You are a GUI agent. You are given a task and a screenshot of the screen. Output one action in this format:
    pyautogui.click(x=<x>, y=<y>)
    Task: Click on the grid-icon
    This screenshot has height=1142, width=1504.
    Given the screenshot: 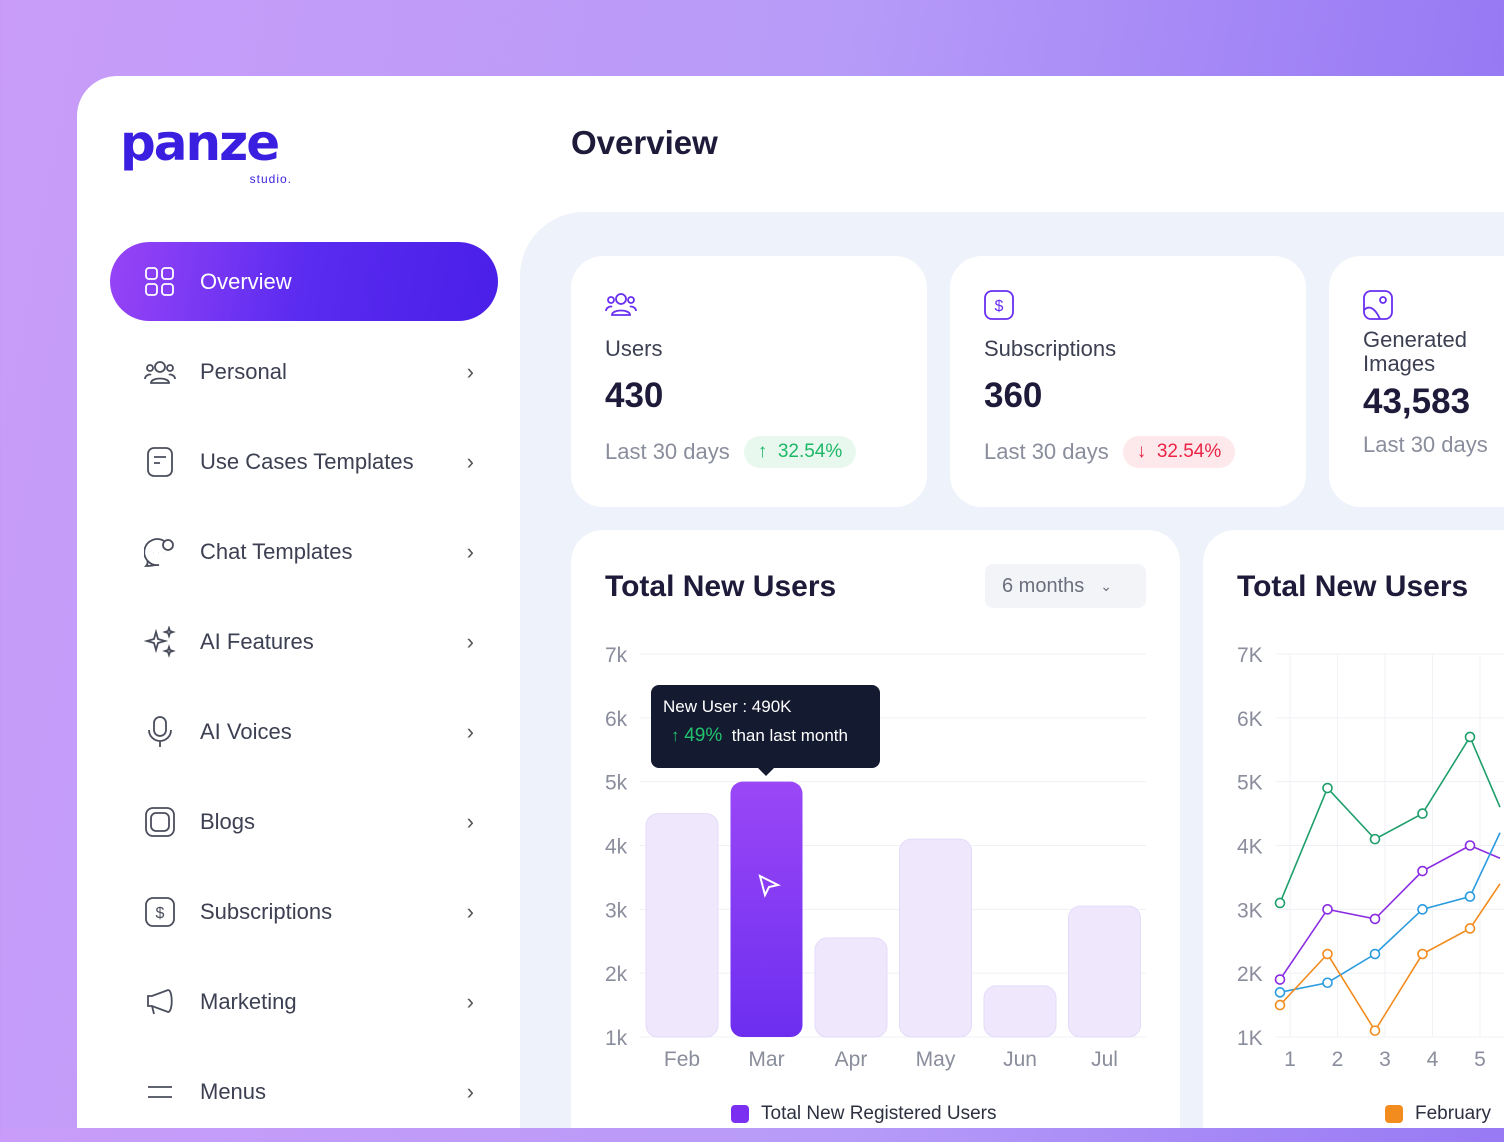 What is the action you would take?
    pyautogui.click(x=160, y=282)
    